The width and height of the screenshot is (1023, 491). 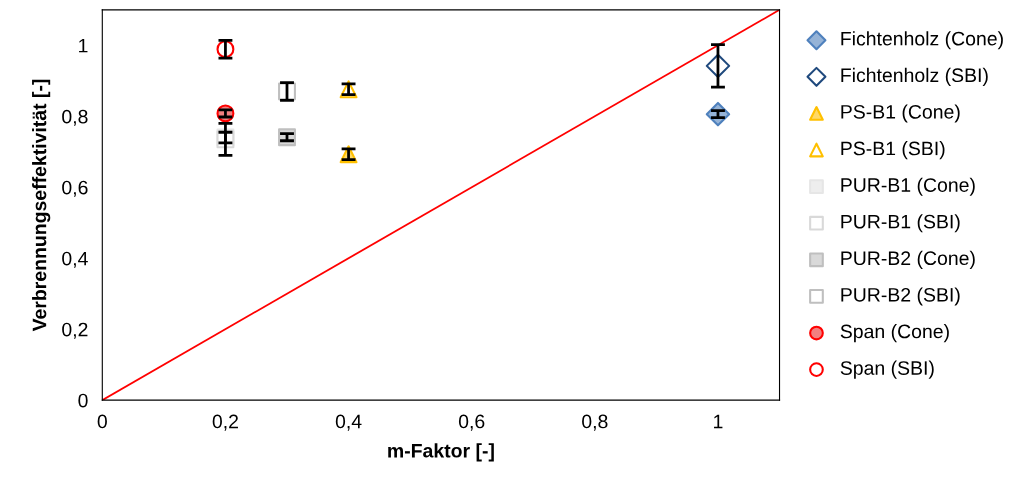 What do you see at coordinates (887, 369) in the screenshot?
I see `legend-label: Span (SBI)` at bounding box center [887, 369].